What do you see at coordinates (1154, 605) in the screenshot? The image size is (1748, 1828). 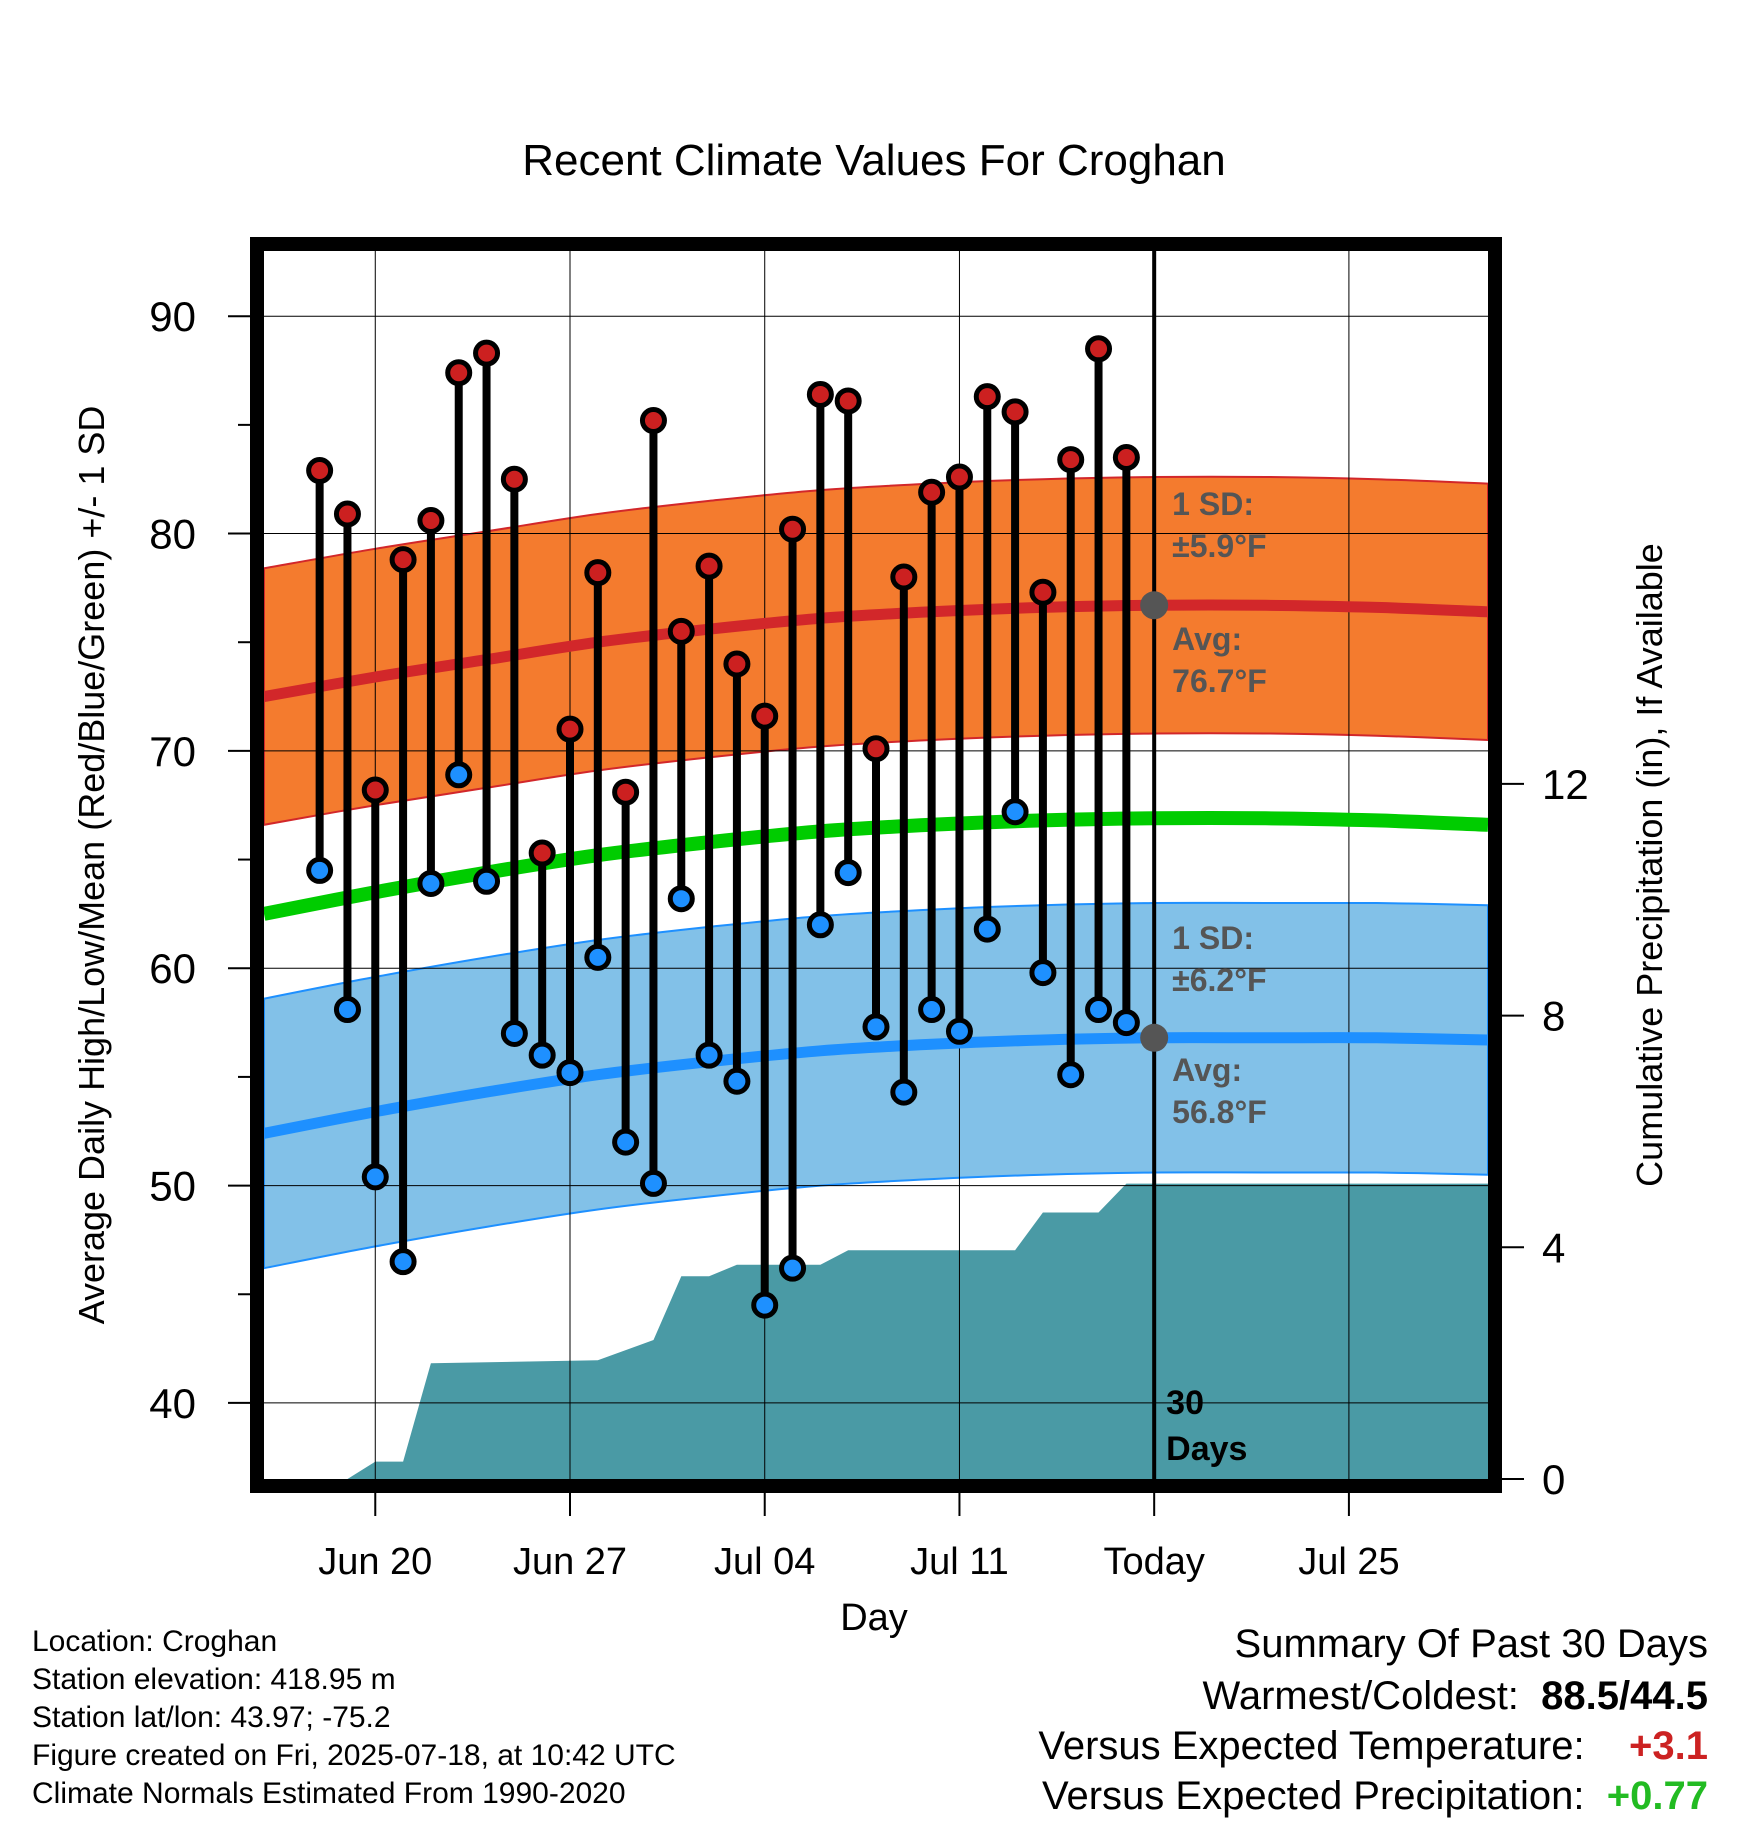 I see `today-high-average-marker` at bounding box center [1154, 605].